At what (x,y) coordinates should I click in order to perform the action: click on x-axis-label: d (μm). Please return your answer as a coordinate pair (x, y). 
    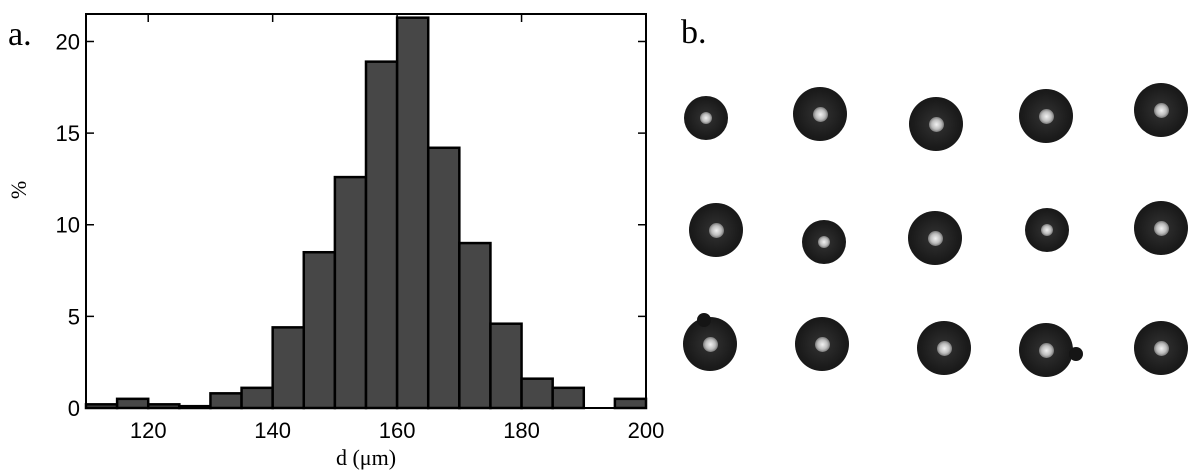
    Looking at the image, I should click on (366, 457).